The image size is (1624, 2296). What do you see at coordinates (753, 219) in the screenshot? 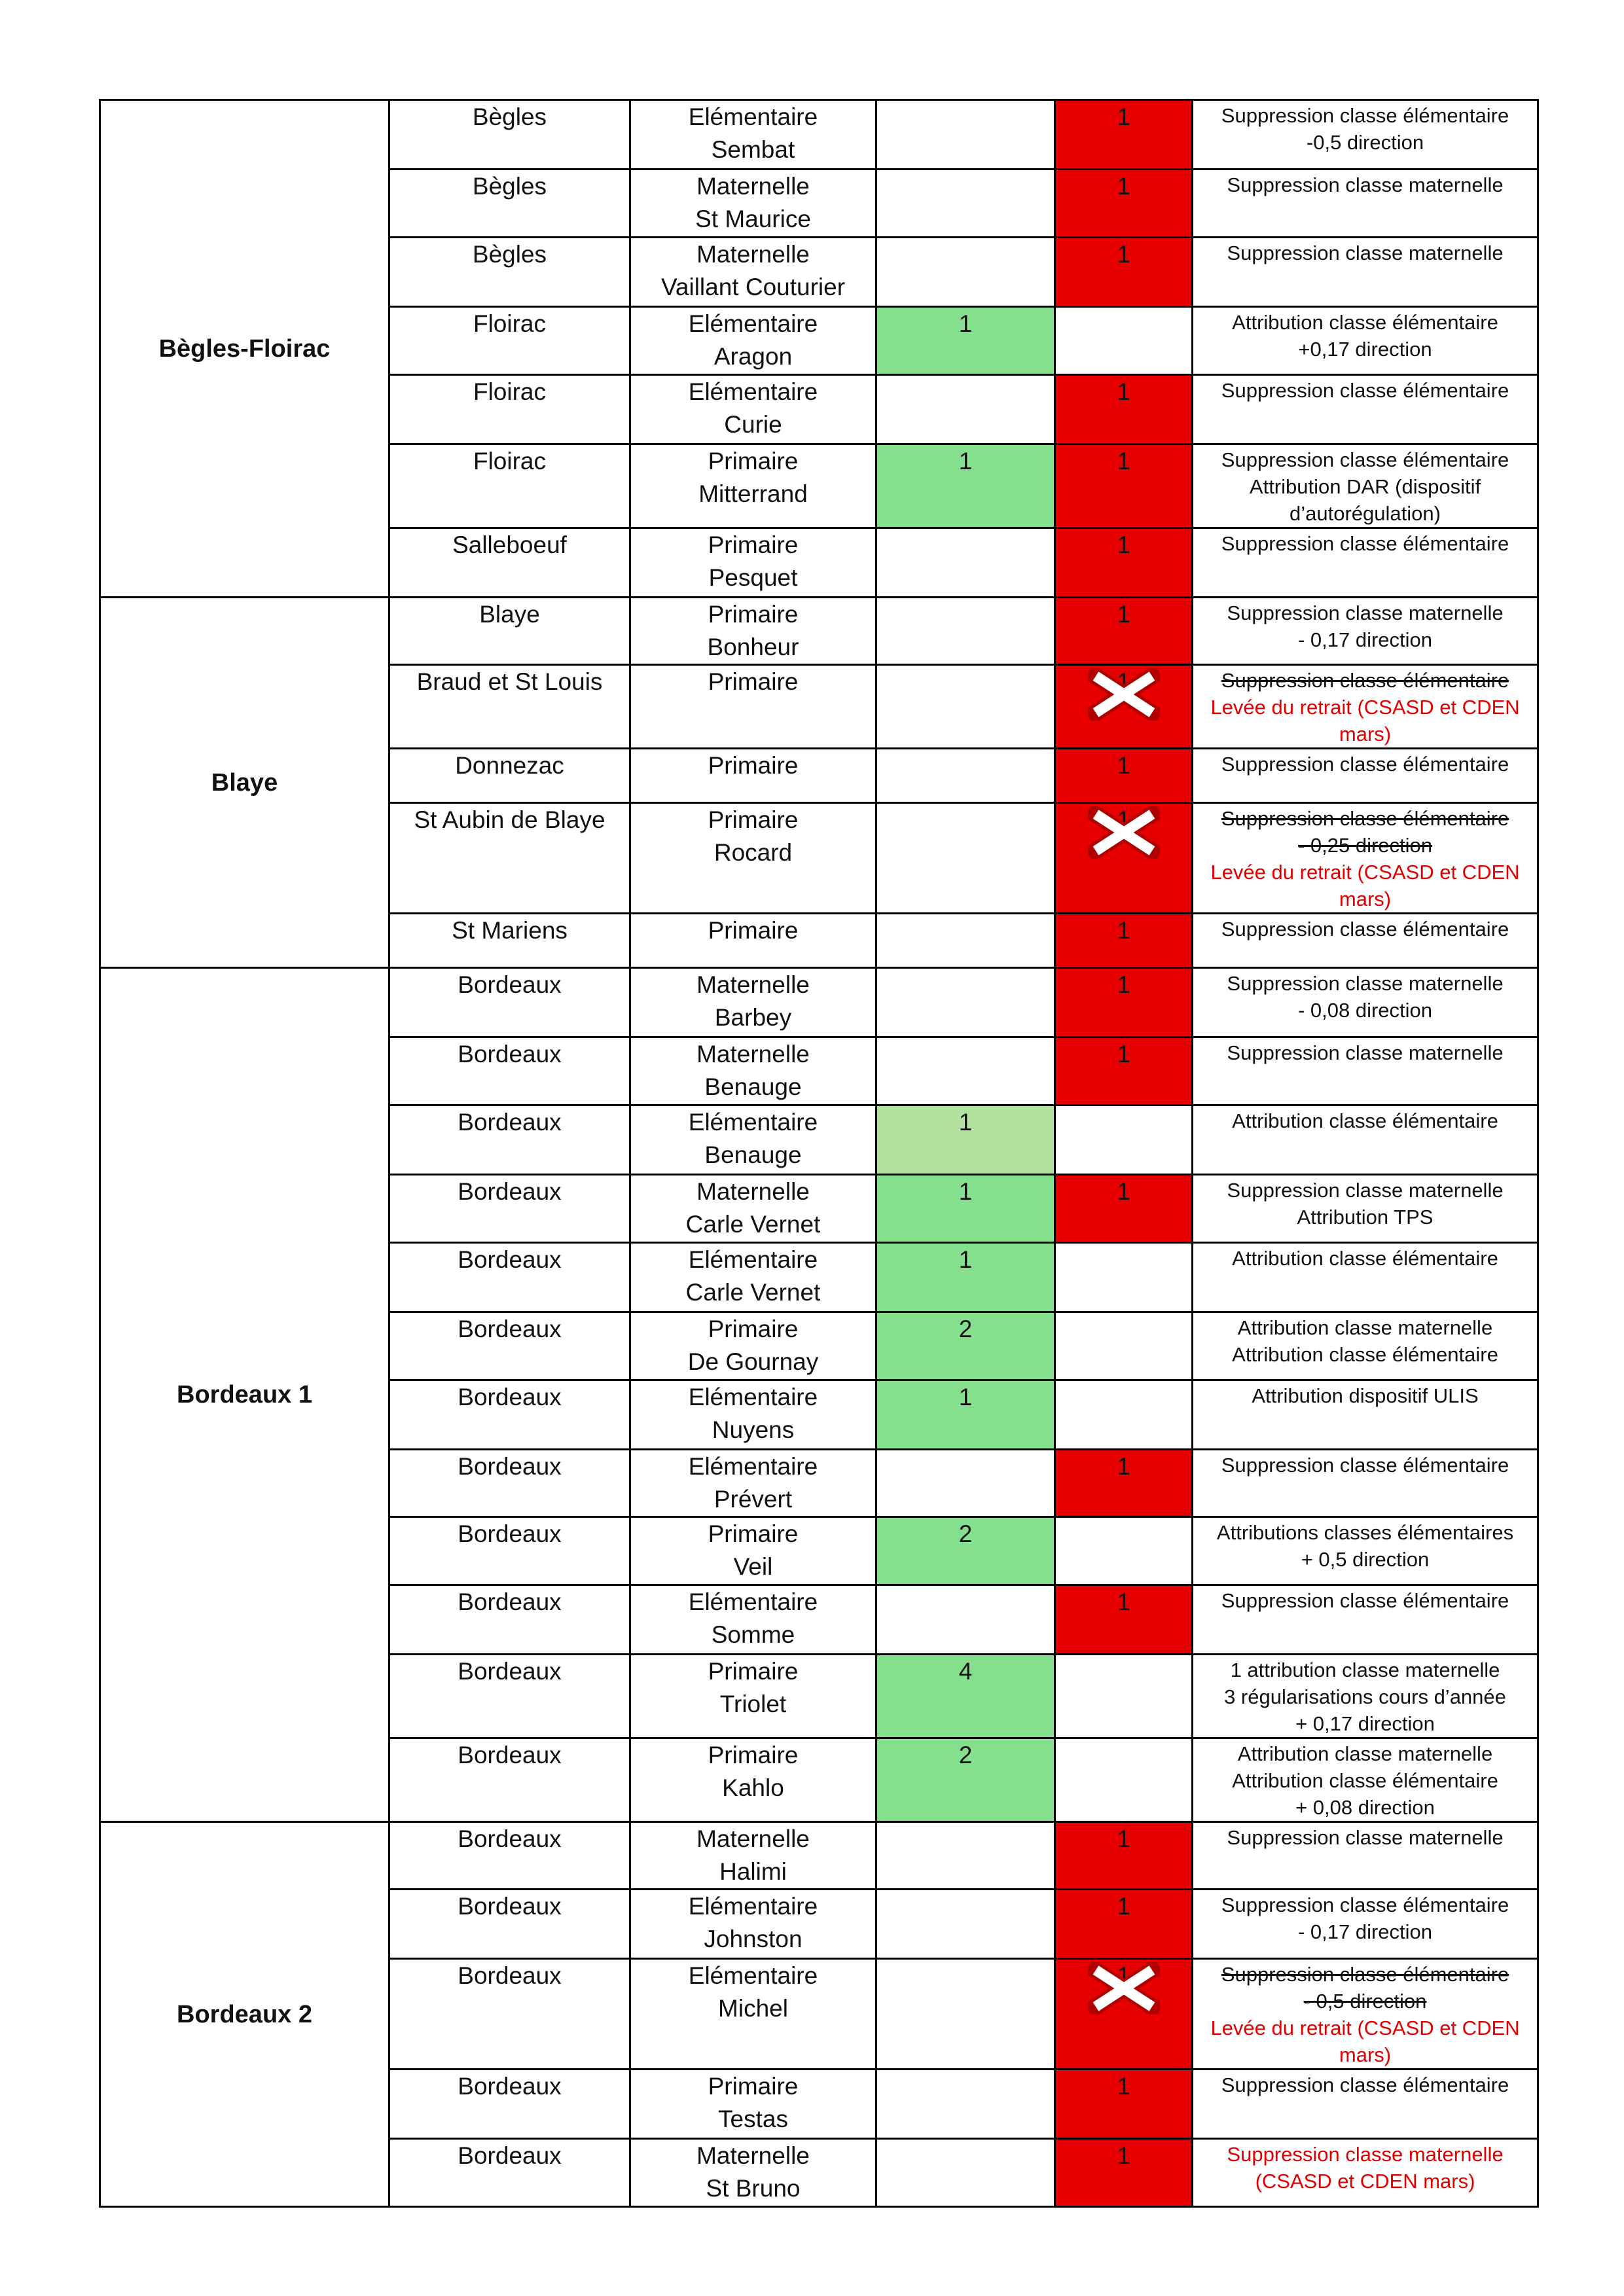
I see `school-line: St Maurice` at bounding box center [753, 219].